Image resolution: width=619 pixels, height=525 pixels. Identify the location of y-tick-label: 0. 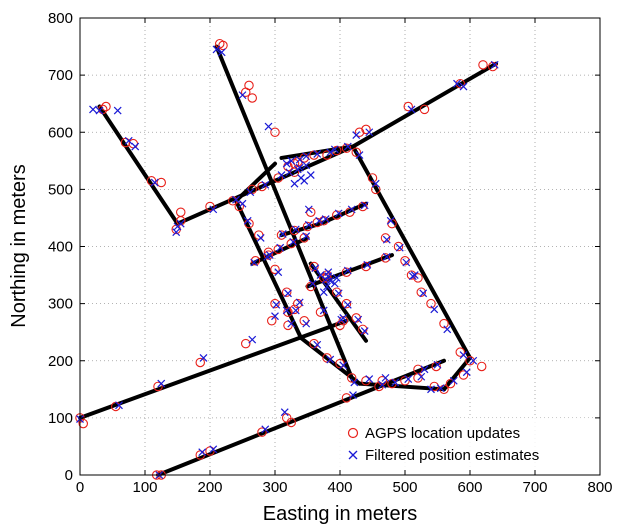
(69, 475).